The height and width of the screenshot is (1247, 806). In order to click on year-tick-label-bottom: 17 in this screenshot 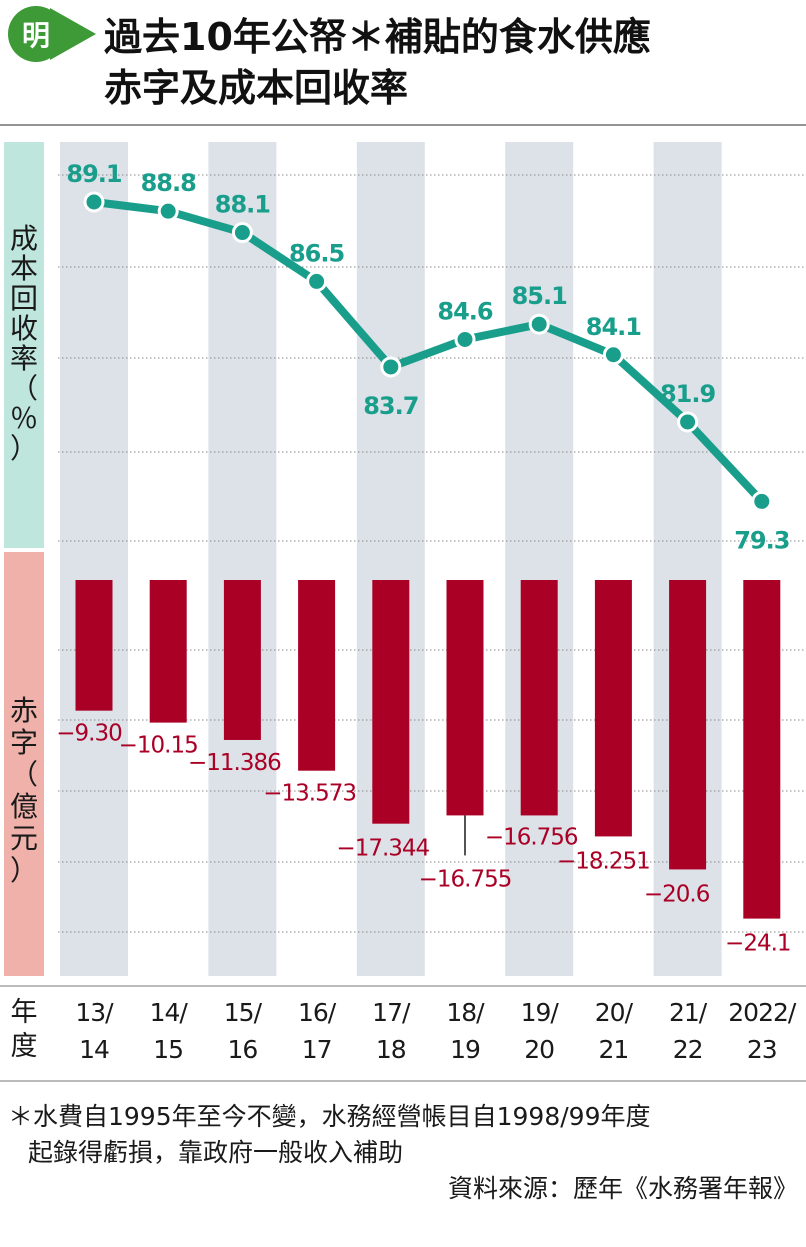, I will do `click(317, 1049)`.